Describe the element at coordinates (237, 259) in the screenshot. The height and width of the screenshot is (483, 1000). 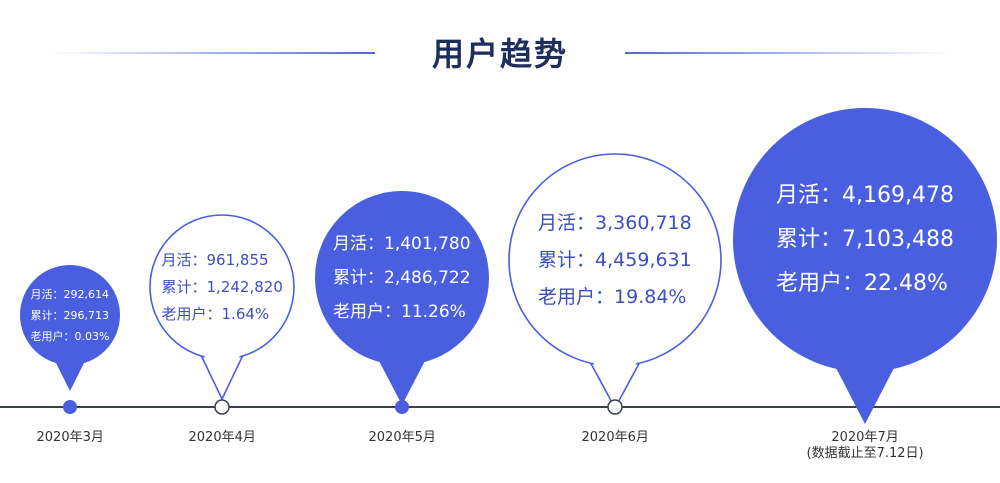
I see `value-text: 961,855` at that location.